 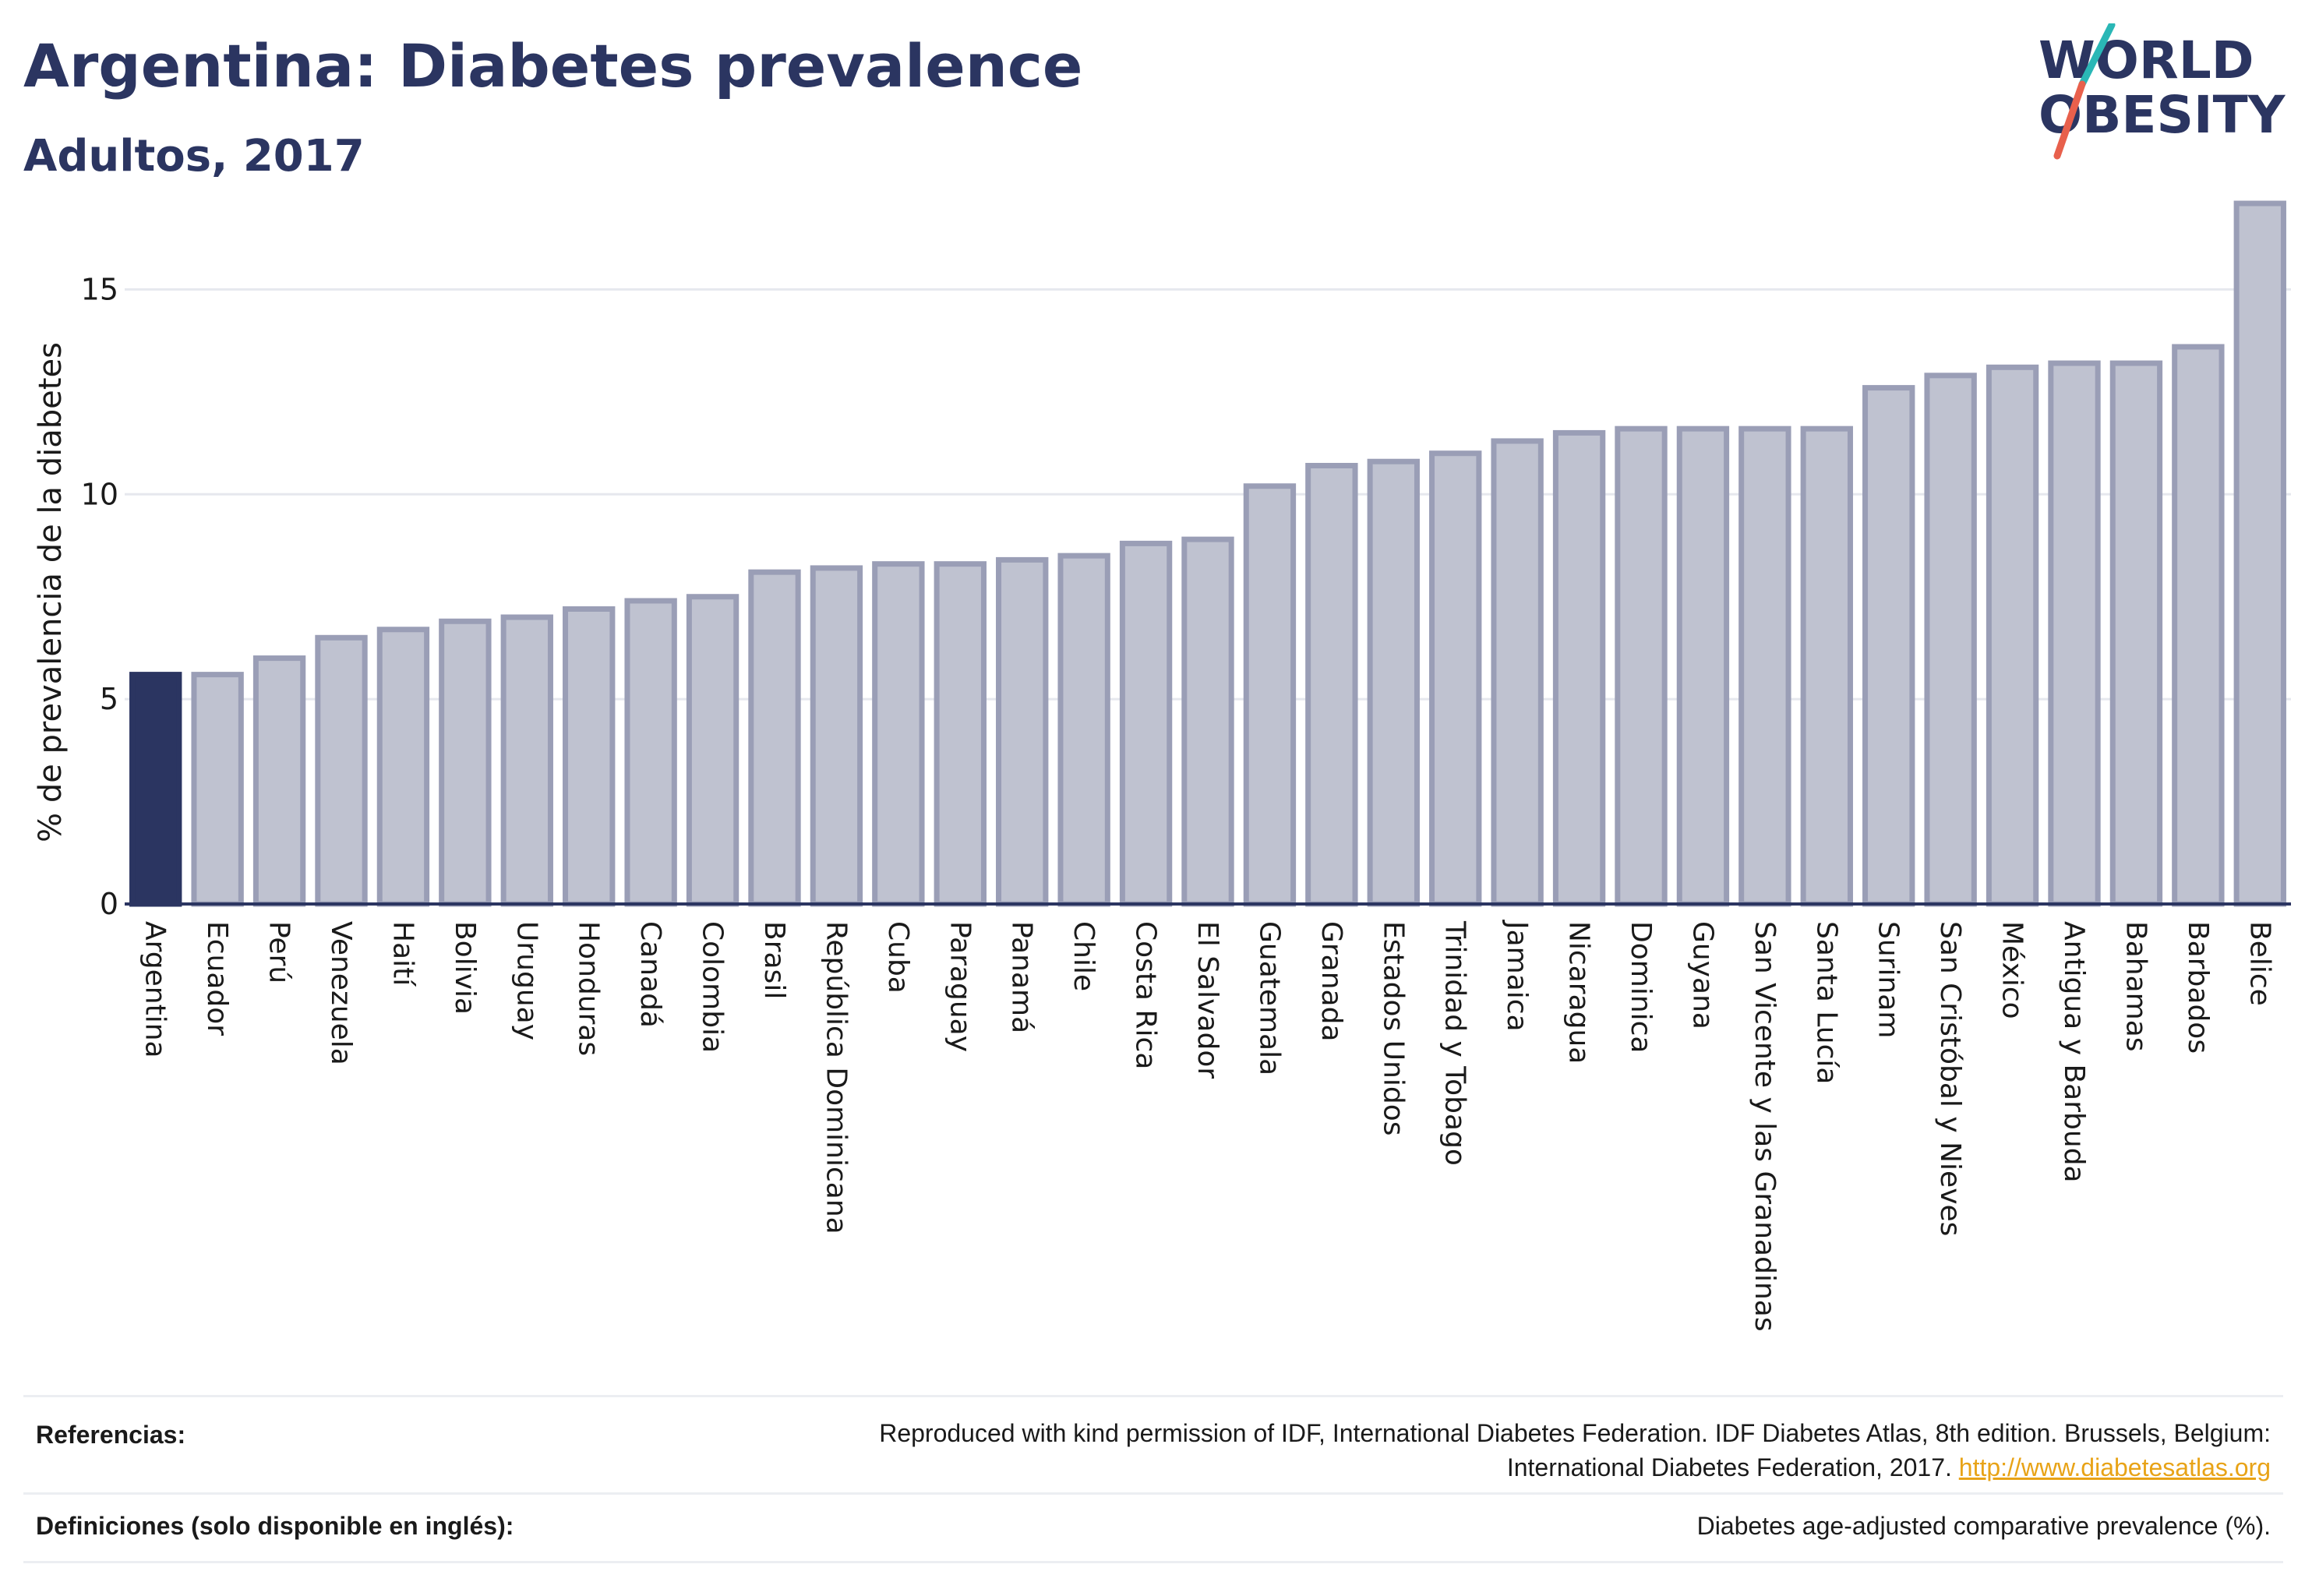 What do you see at coordinates (341, 993) in the screenshot?
I see `x-tick-label: Venezuela` at bounding box center [341, 993].